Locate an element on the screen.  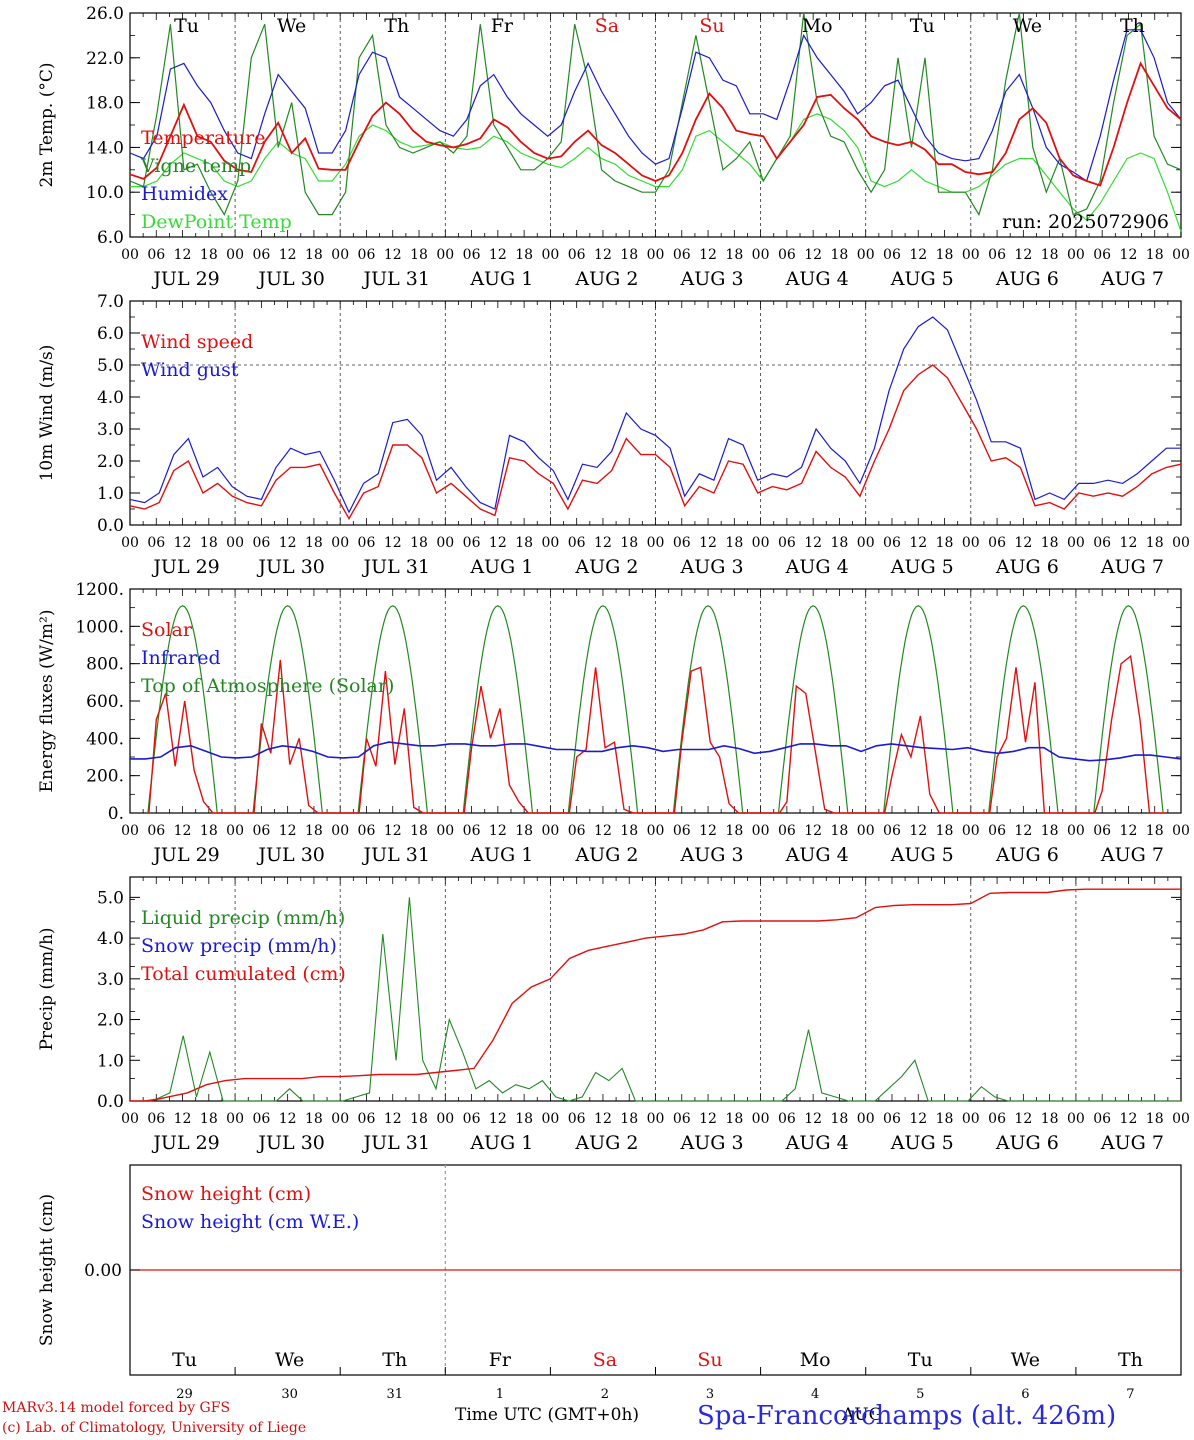
panel-frame is located at coordinates (655, 125).